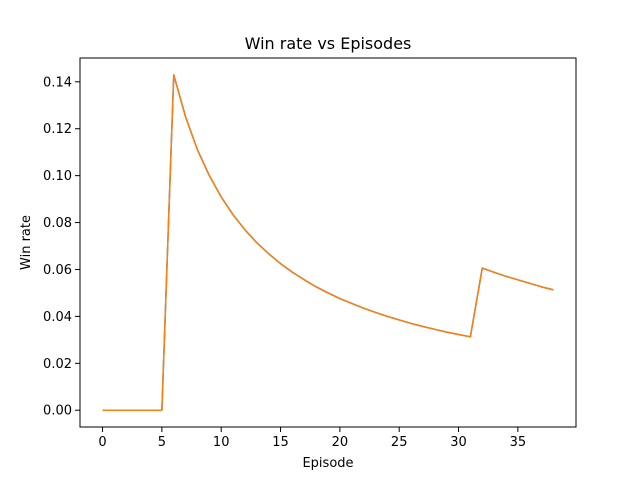 This screenshot has height=484, width=640. Describe the element at coordinates (312, 438) in the screenshot. I see `x-axis-ticks: 0 5 10 15 20 25 30 35` at that location.